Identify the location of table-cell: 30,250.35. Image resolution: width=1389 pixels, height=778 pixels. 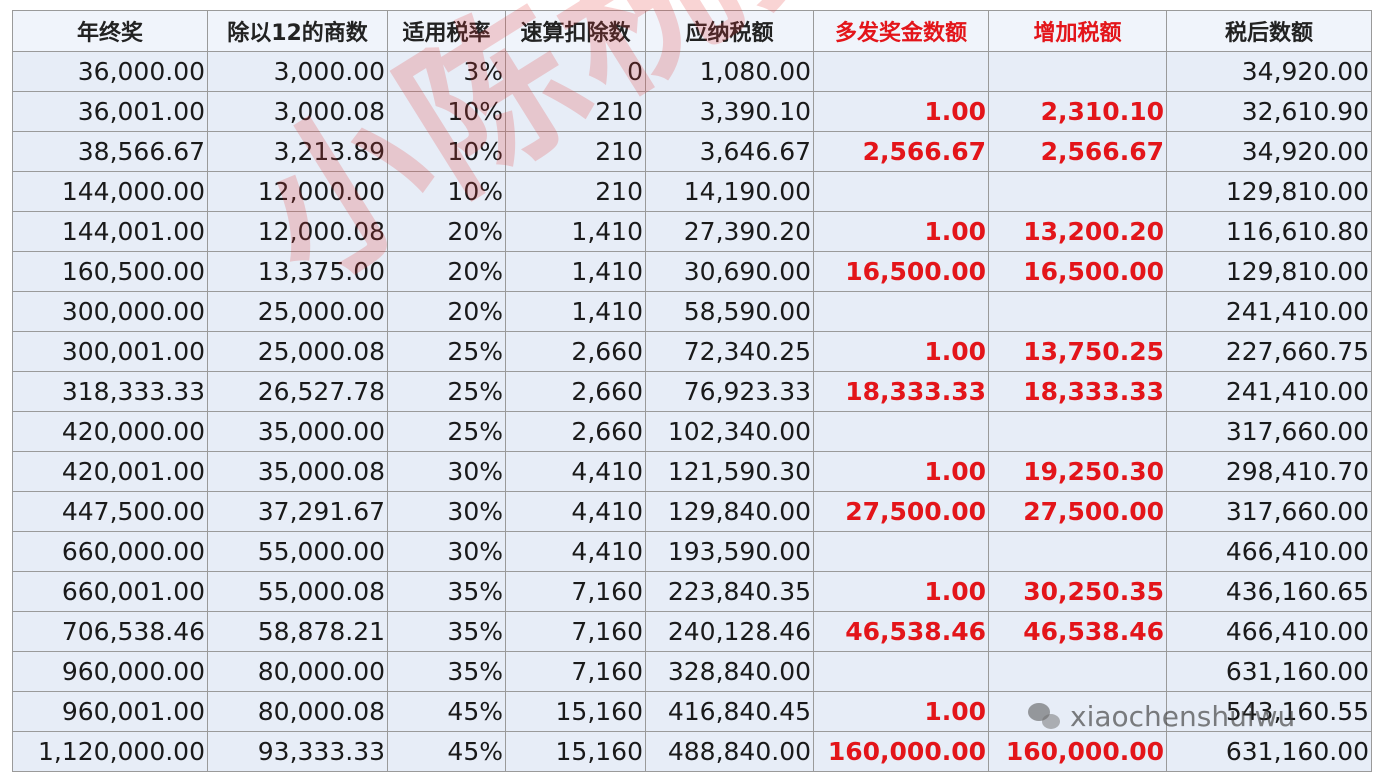
(1077, 591).